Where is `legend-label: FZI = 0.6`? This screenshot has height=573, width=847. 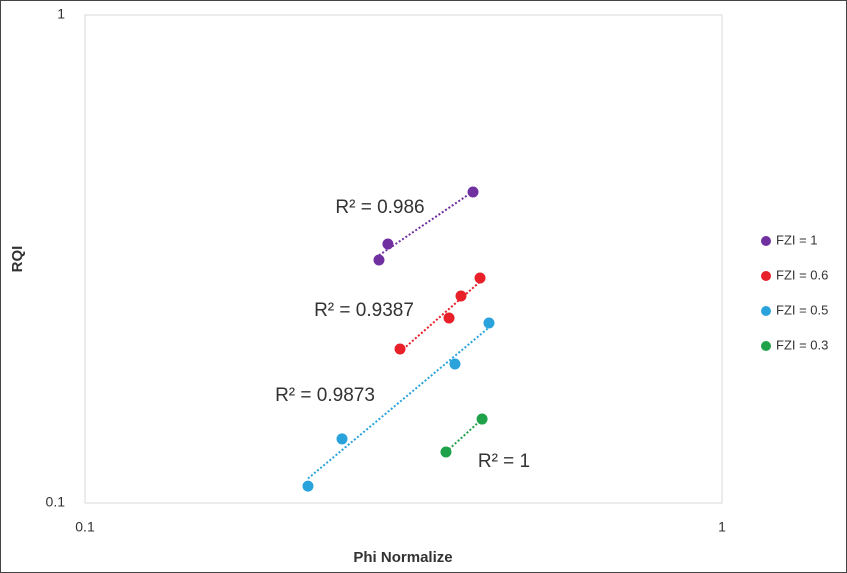 legend-label: FZI = 0.6 is located at coordinates (802, 274).